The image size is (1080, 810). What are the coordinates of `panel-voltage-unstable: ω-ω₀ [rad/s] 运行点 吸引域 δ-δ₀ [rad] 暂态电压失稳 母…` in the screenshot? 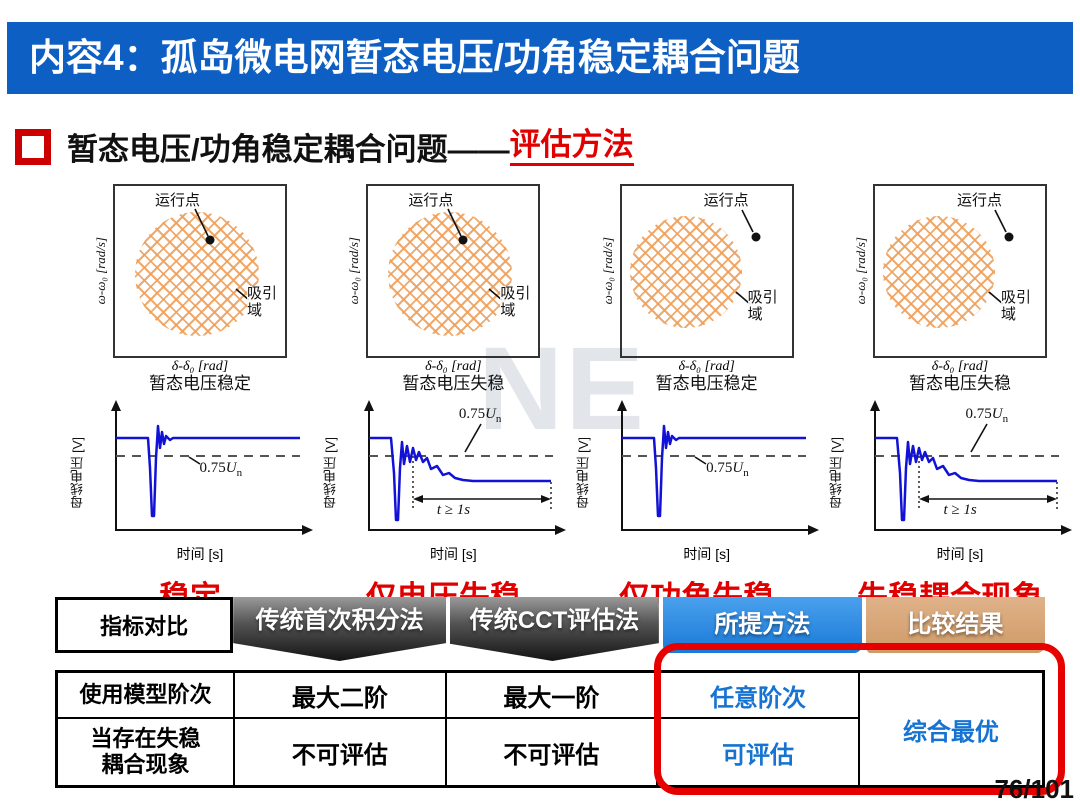 It's located at (443, 400).